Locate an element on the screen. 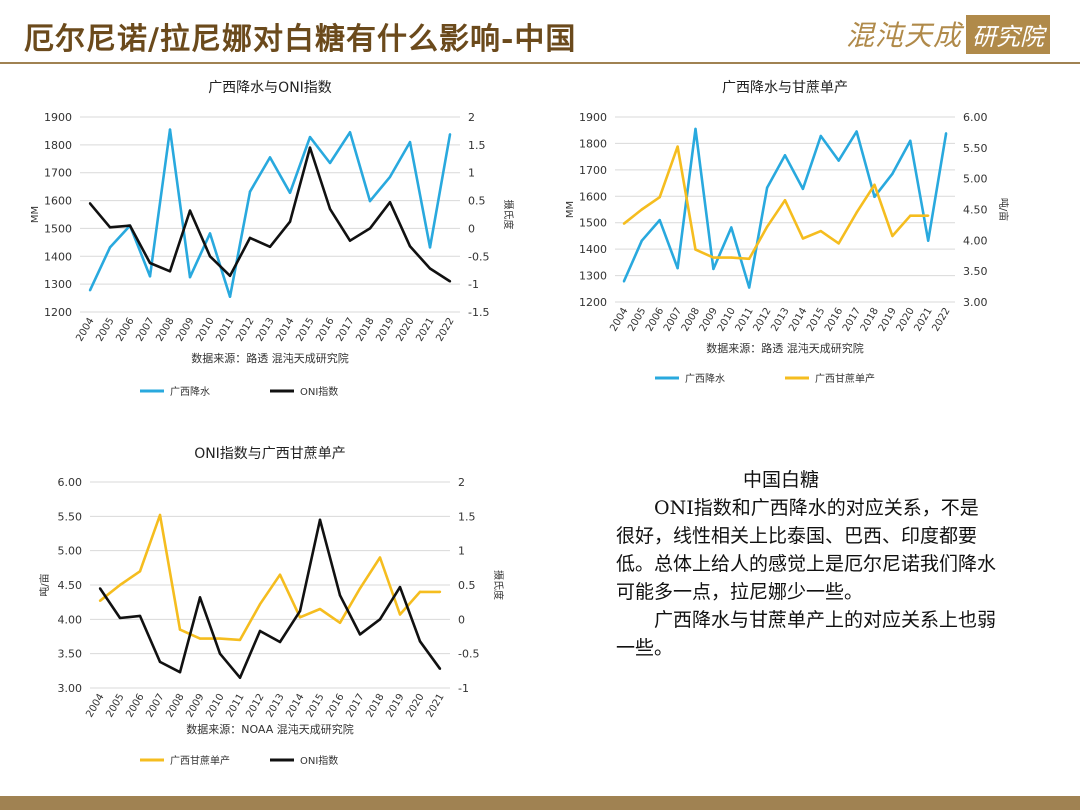 The image size is (1080, 810). x-tick-label: 2016 is located at coordinates (325, 330).